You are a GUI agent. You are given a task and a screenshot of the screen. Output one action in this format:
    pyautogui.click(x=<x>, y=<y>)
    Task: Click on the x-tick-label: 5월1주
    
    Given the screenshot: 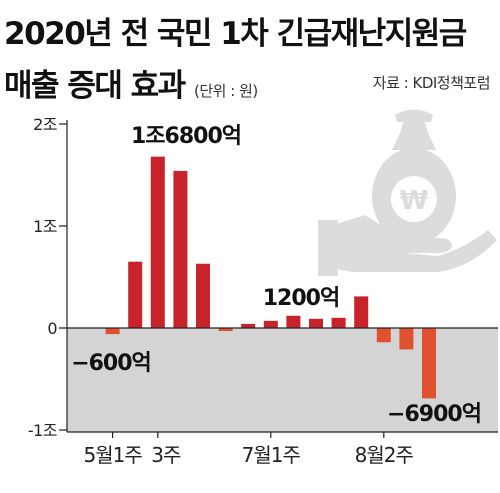 What is the action you would take?
    pyautogui.click(x=112, y=455)
    